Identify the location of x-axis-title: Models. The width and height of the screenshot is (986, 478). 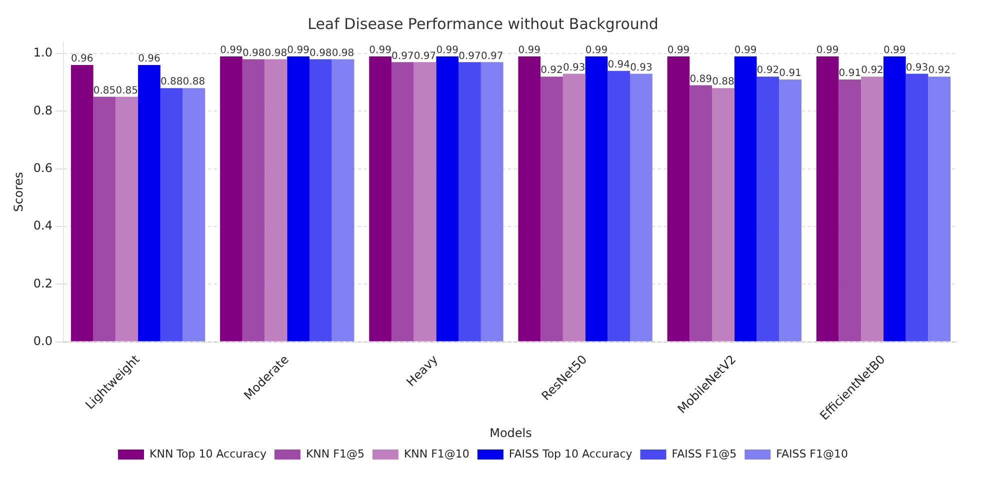
(511, 433).